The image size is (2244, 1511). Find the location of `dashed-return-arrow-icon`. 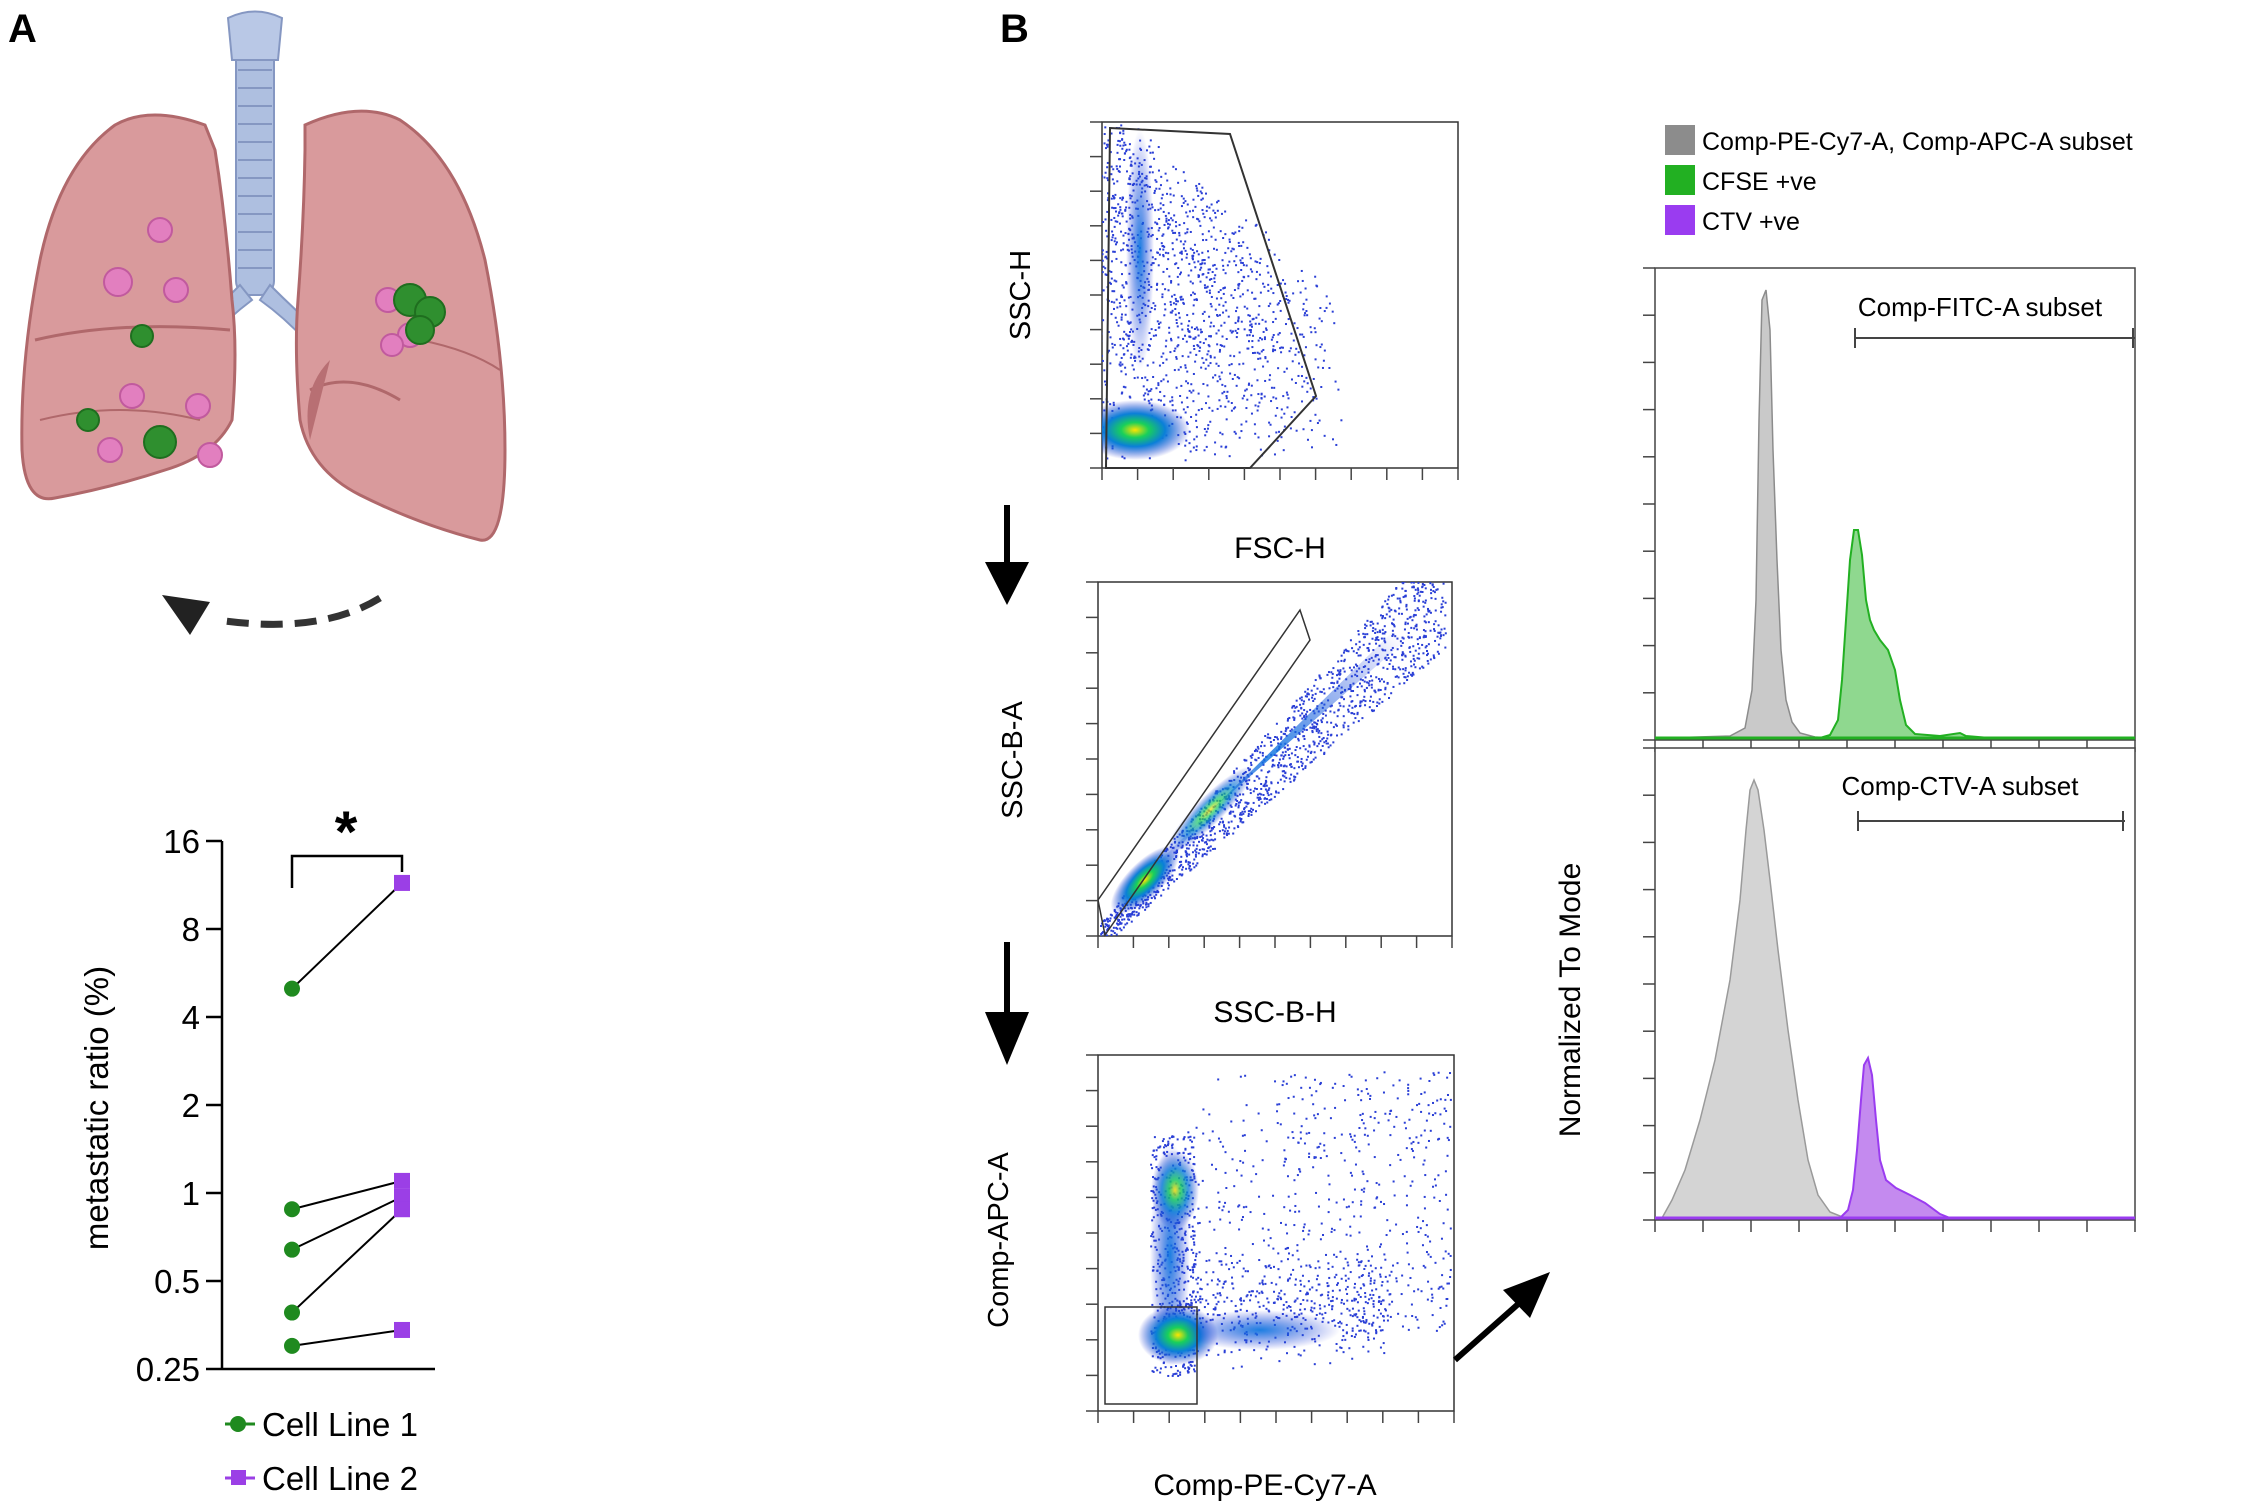

dashed-return-arrow-icon is located at coordinates (272, 615).